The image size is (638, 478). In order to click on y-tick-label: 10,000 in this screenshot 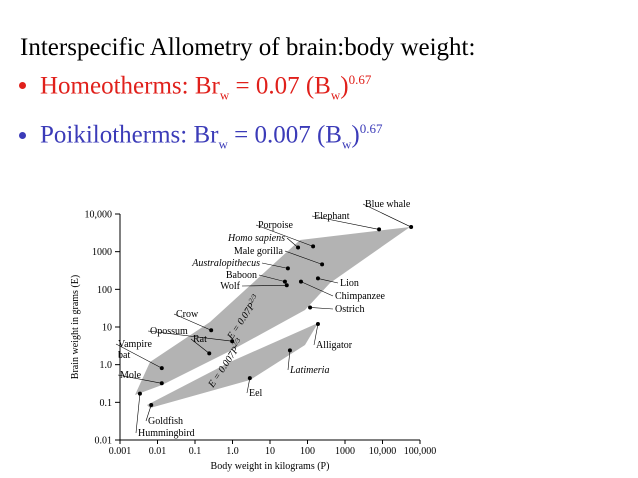, I will do `click(99, 215)`.